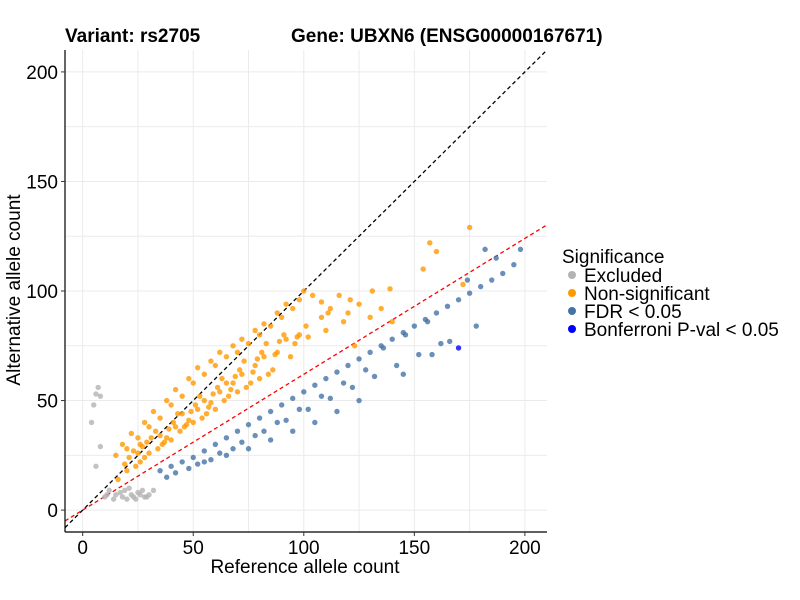 The height and width of the screenshot is (600, 800). Describe the element at coordinates (572, 311) in the screenshot. I see `legend-key` at that location.